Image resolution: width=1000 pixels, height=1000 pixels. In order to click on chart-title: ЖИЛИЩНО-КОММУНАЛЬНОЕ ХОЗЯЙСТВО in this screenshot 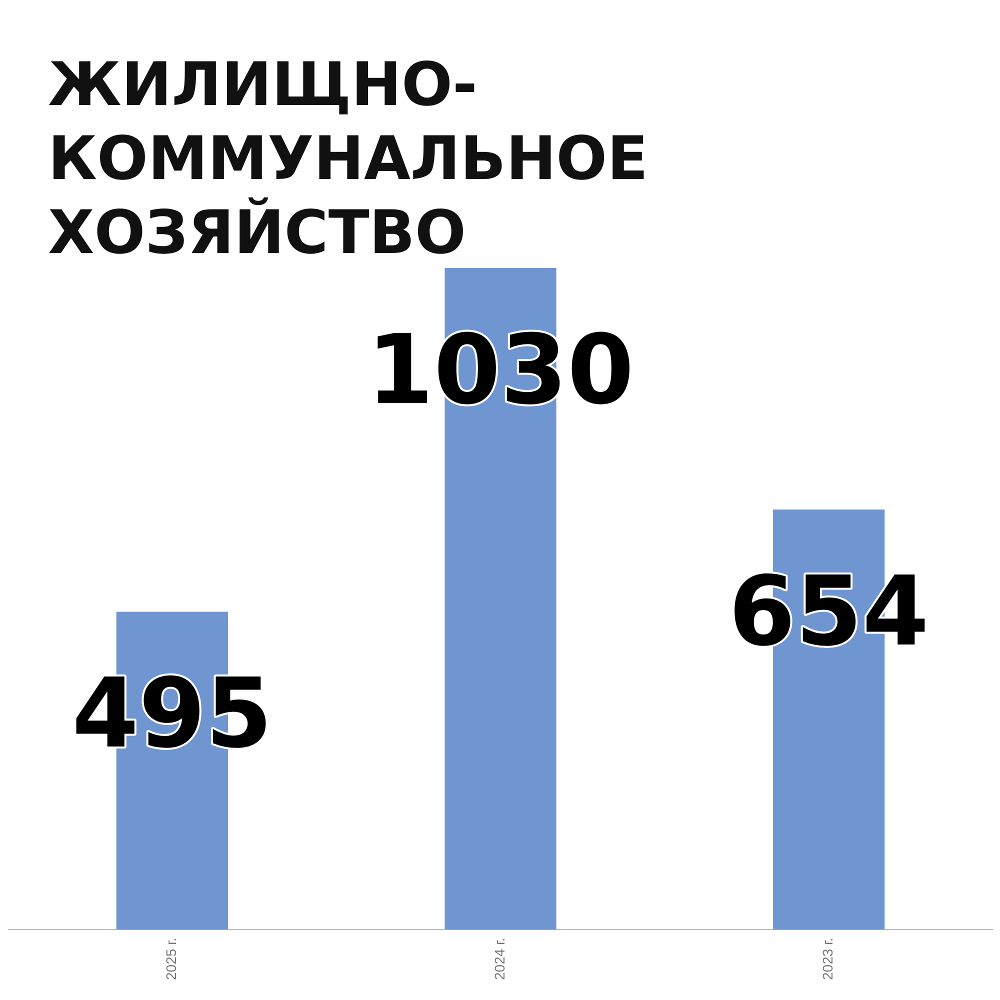, I will do `click(349, 159)`.